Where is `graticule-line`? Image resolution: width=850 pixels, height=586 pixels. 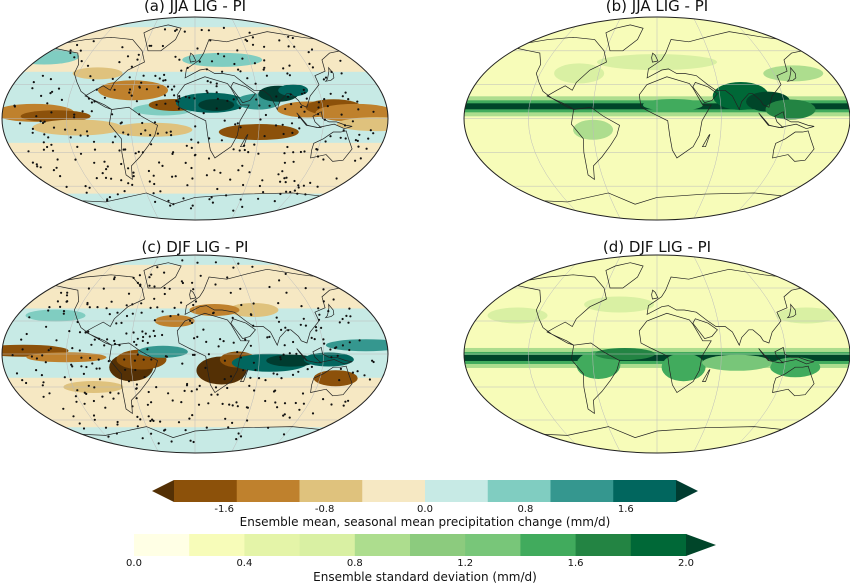 graticule-line is located at coordinates (757, 118).